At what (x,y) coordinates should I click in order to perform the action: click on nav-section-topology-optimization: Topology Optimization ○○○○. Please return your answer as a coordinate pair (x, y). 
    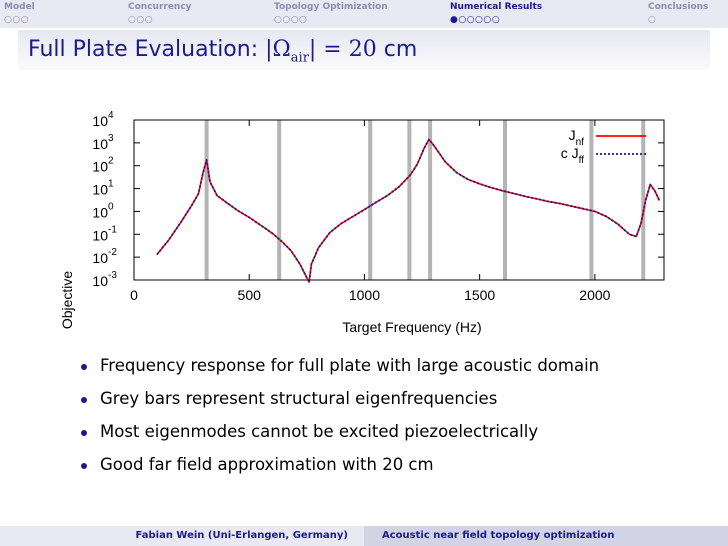
    Looking at the image, I should click on (331, 13).